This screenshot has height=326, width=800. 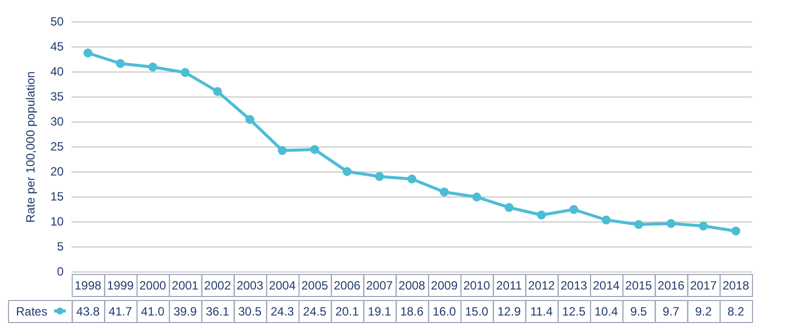 What do you see at coordinates (120, 311) in the screenshot?
I see `data-label: 41.7` at bounding box center [120, 311].